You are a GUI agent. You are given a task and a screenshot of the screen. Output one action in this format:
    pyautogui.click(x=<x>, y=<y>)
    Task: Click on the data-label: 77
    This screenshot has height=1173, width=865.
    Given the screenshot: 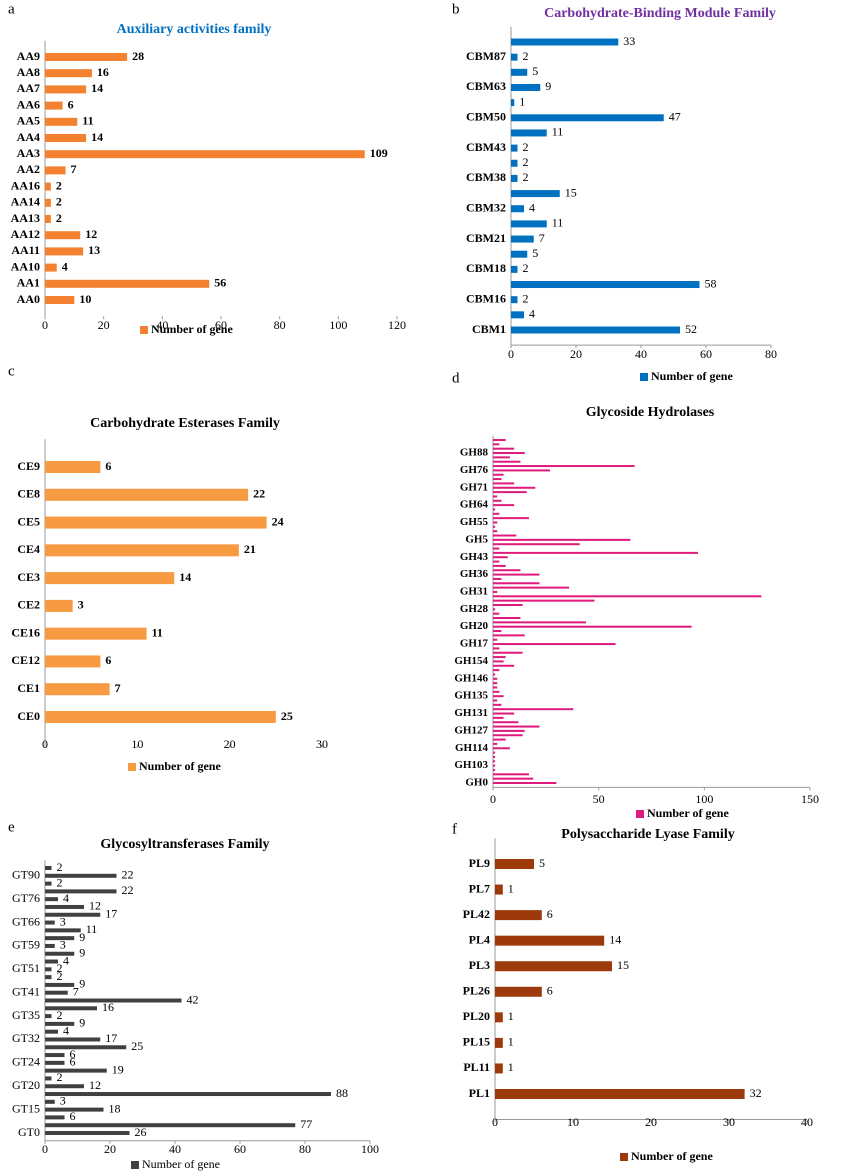 What is the action you would take?
    pyautogui.click(x=306, y=1124)
    